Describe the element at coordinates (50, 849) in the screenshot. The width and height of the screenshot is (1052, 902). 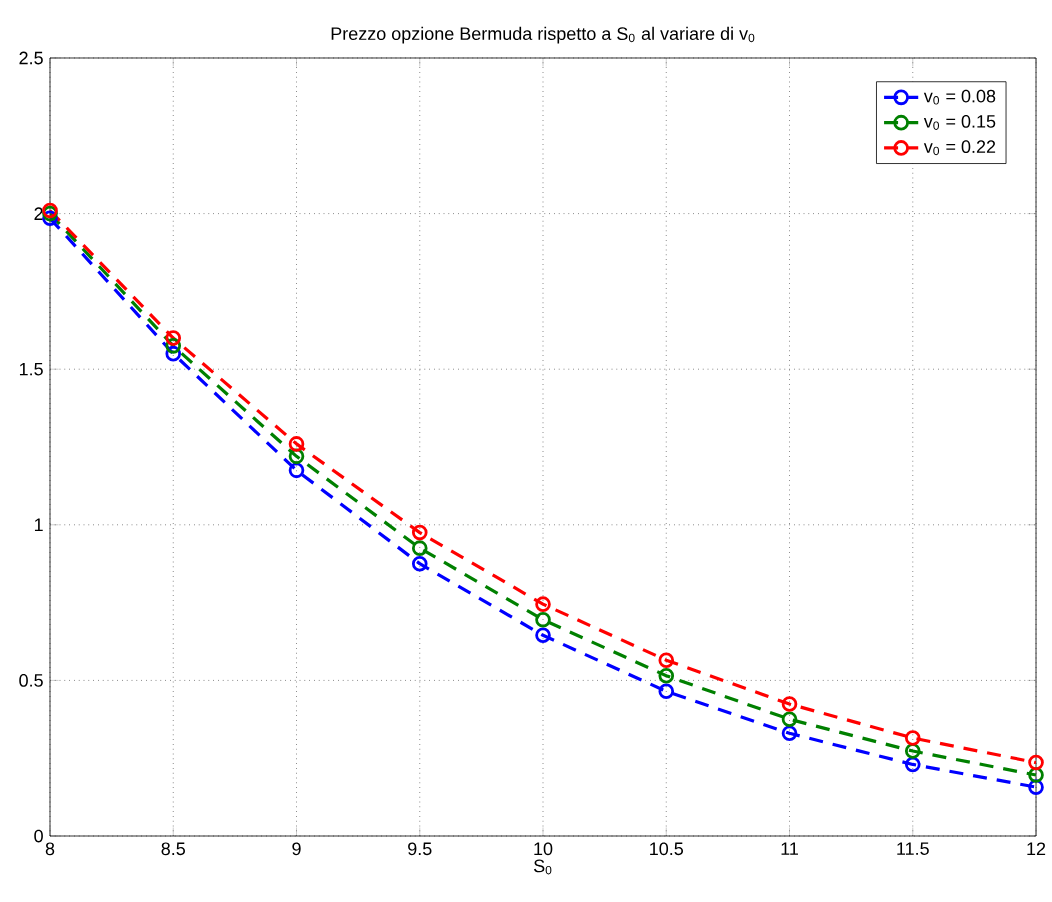
I see `x-tick-label: 8` at that location.